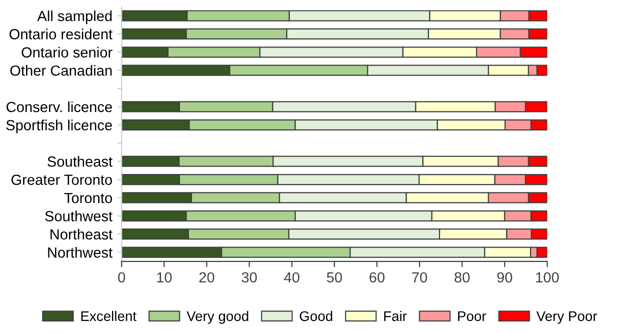 This screenshot has width=640, height=333. What do you see at coordinates (547, 277) in the screenshot?
I see `x-tick-label: 100` at bounding box center [547, 277].